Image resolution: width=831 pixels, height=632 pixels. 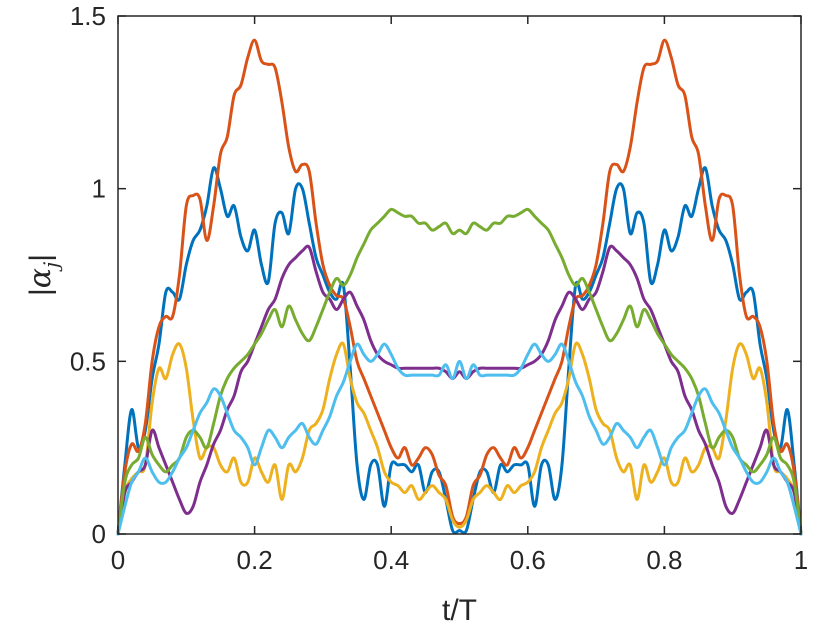 What do you see at coordinates (88, 16) in the screenshot?
I see `y-tick-label-3: 1.5` at bounding box center [88, 16].